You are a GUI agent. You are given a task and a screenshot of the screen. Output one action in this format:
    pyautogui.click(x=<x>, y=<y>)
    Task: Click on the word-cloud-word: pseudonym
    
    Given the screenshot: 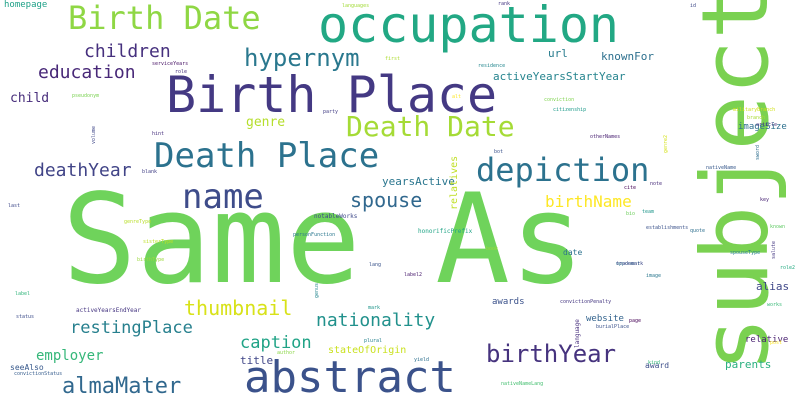 What is the action you would take?
    pyautogui.click(x=86, y=96)
    